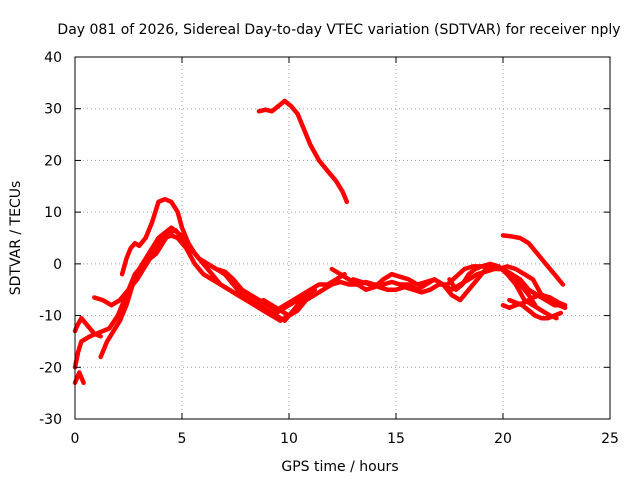 This screenshot has height=480, width=640. What do you see at coordinates (57, 265) in the screenshot?
I see `y-tick-label: 0` at bounding box center [57, 265].